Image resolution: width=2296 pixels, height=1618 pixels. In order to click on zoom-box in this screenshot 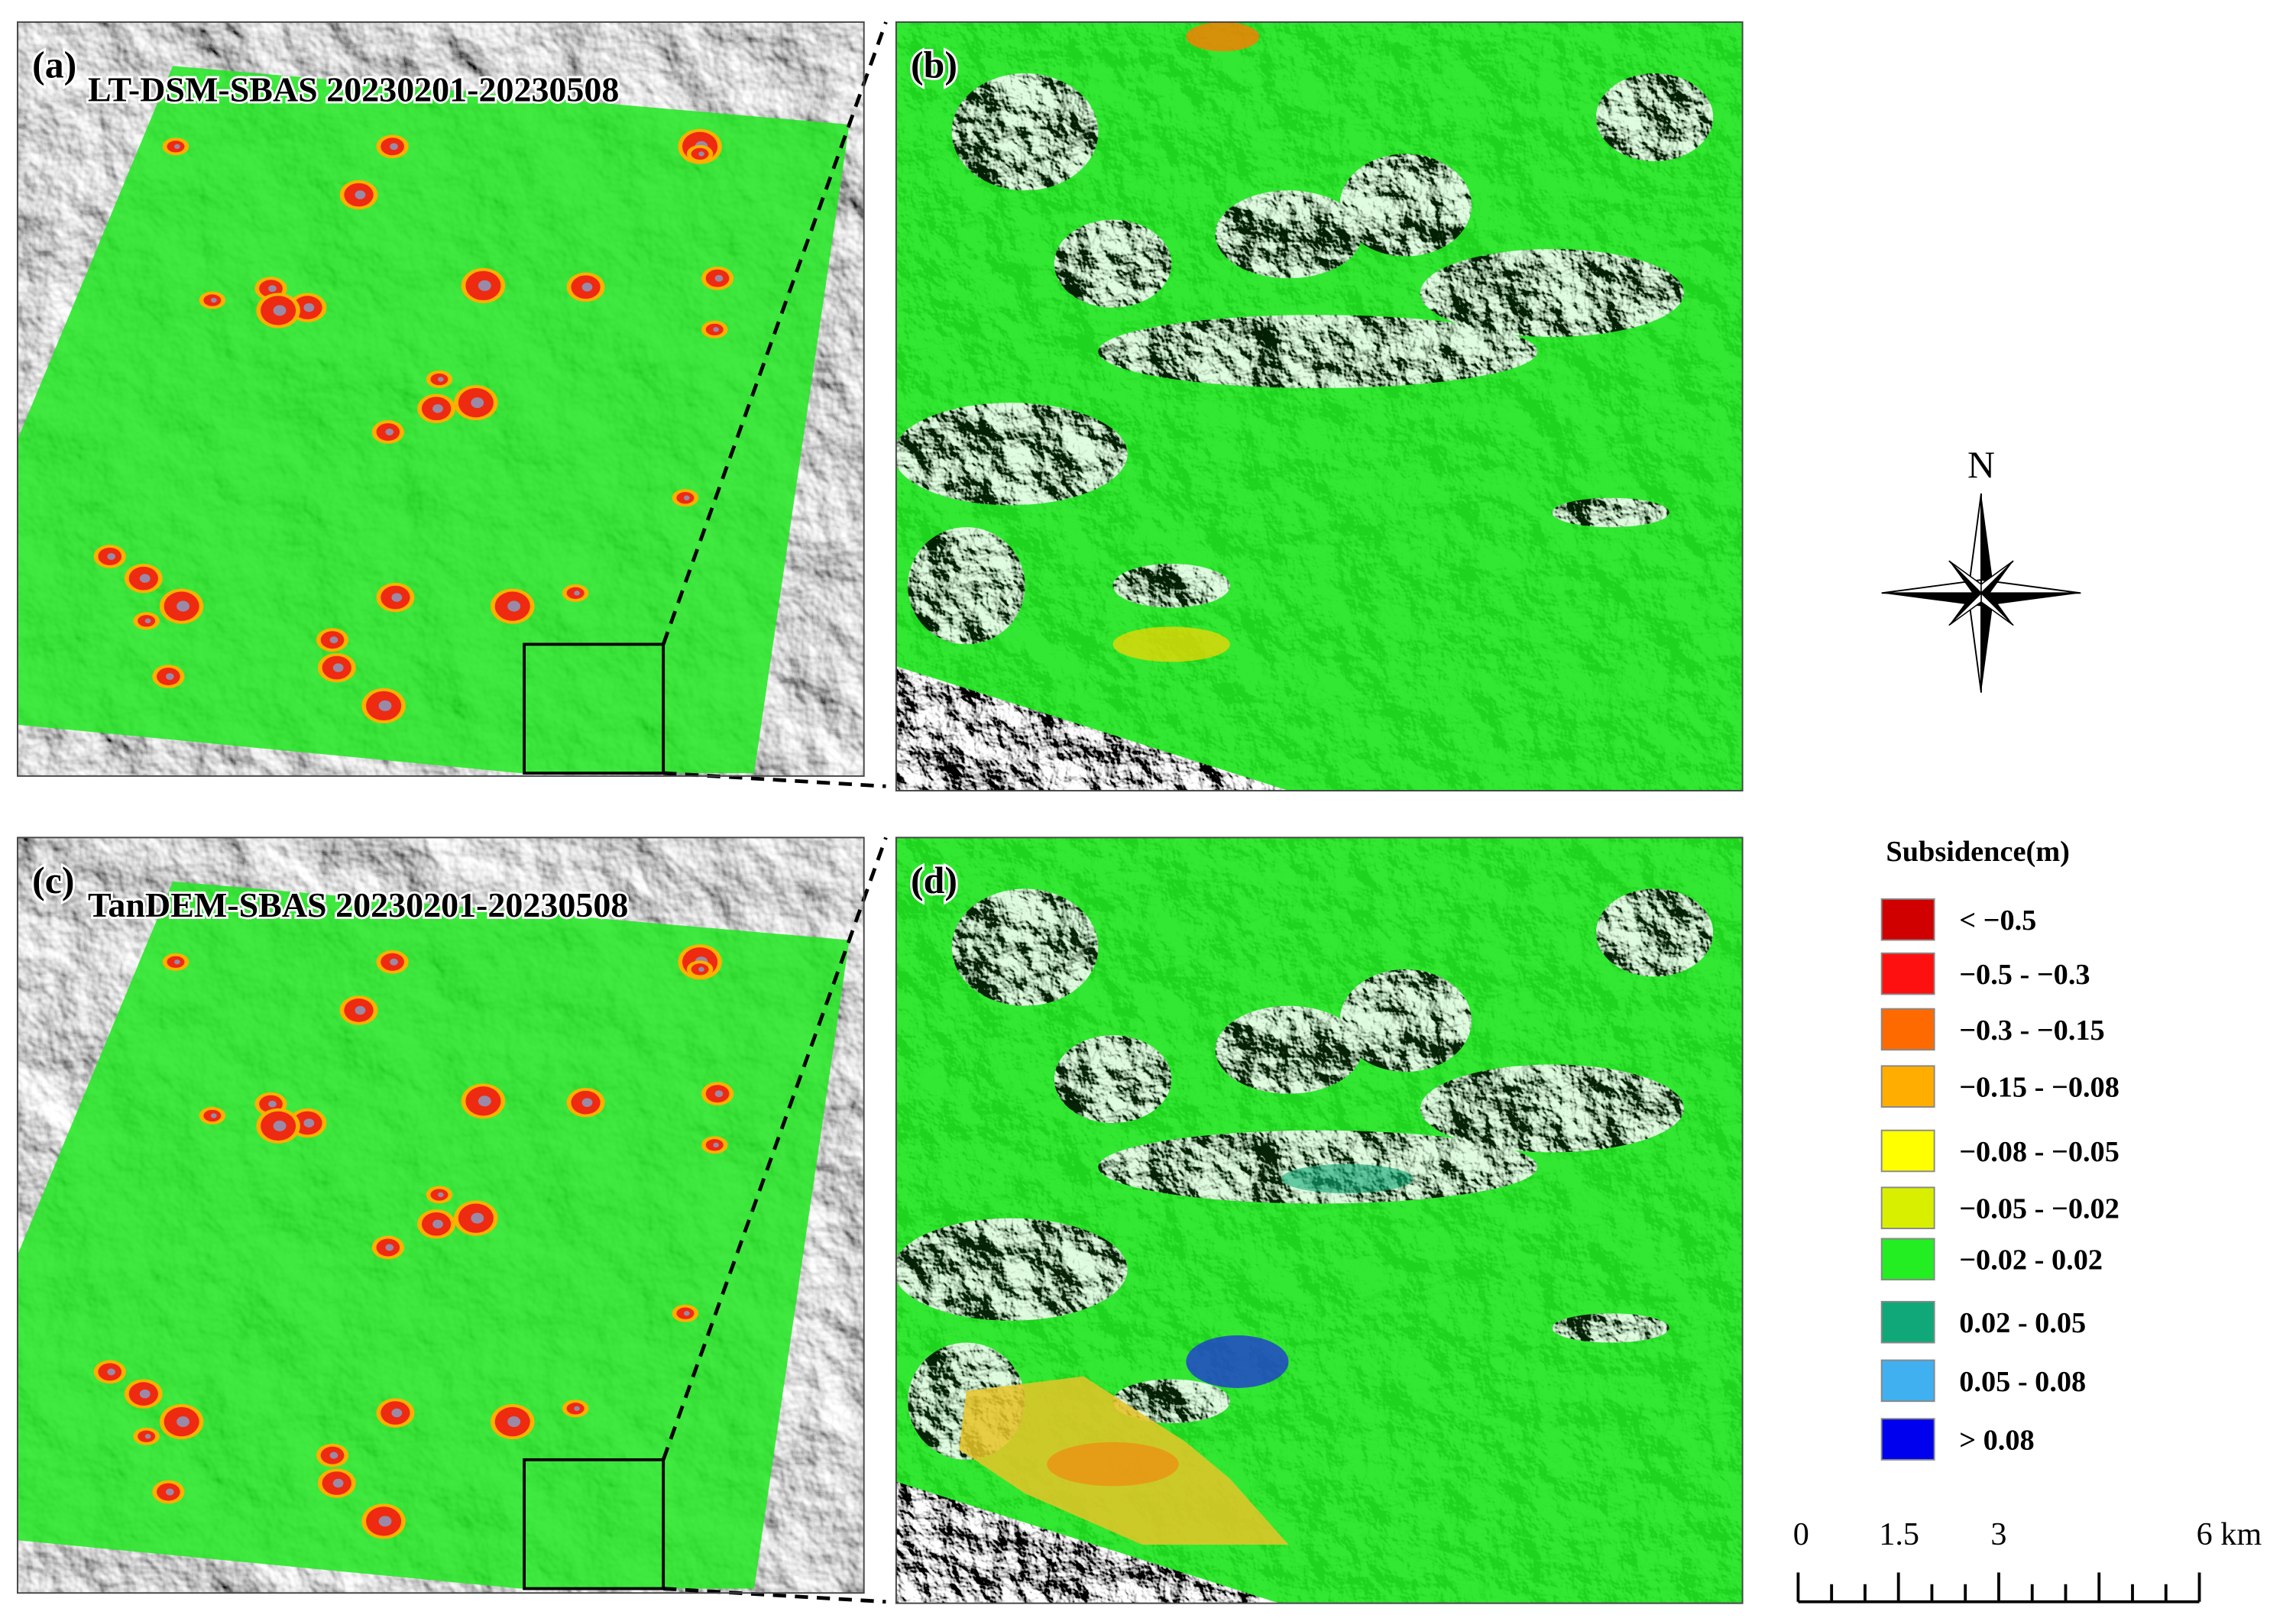, I will do `click(594, 1524)`.